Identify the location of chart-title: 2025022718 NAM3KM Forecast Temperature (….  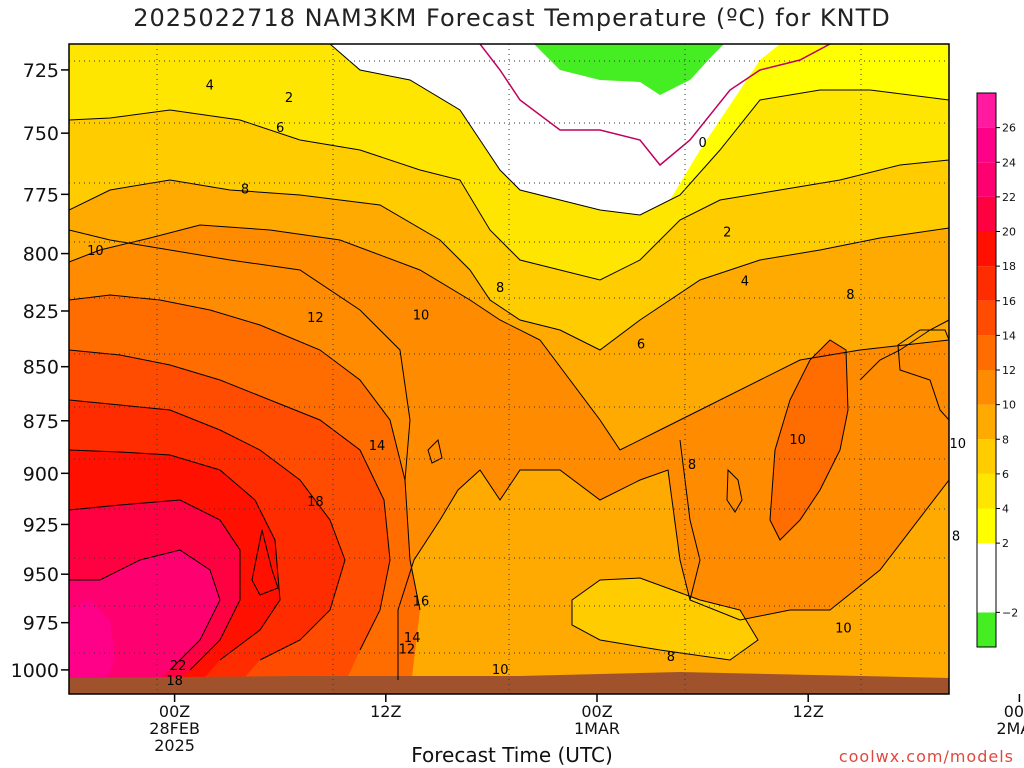
(512, 18).